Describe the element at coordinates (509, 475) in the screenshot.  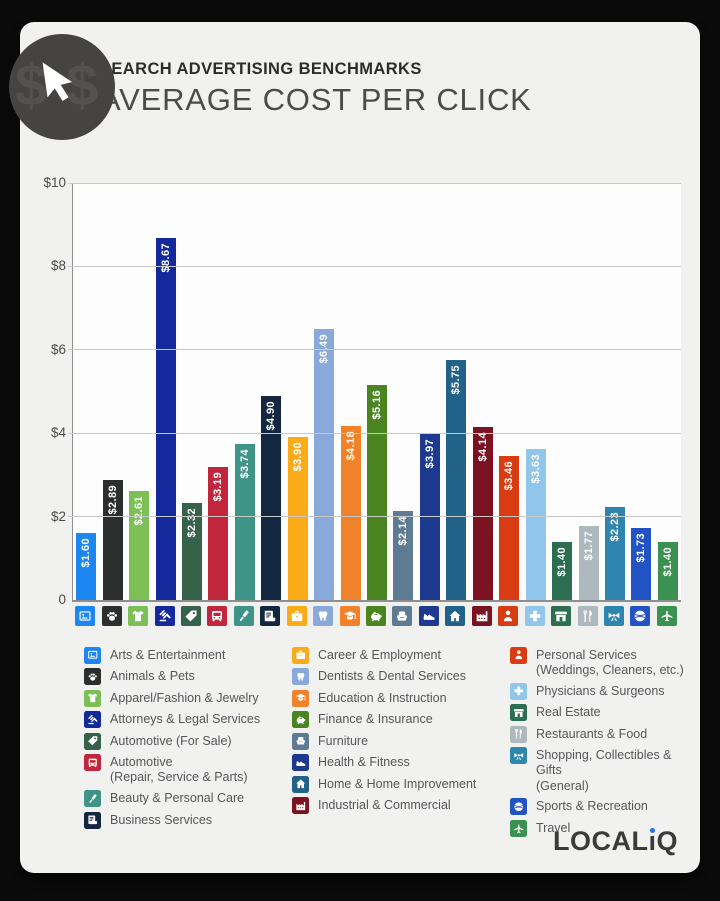
I see `bar-value-label: $3.46` at that location.